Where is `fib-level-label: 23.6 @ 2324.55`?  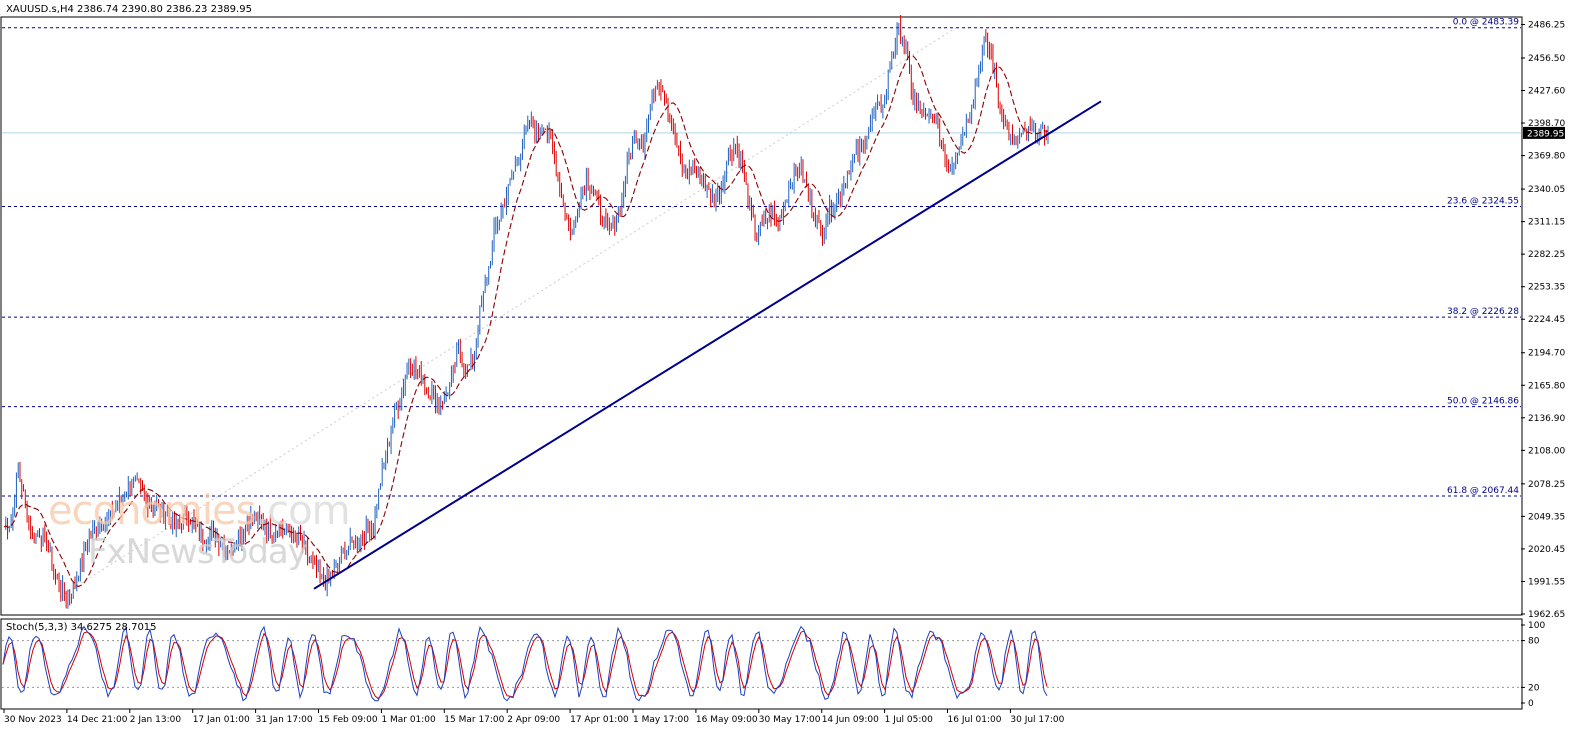
fib-level-label: 23.6 @ 2324.55 is located at coordinates (1483, 202).